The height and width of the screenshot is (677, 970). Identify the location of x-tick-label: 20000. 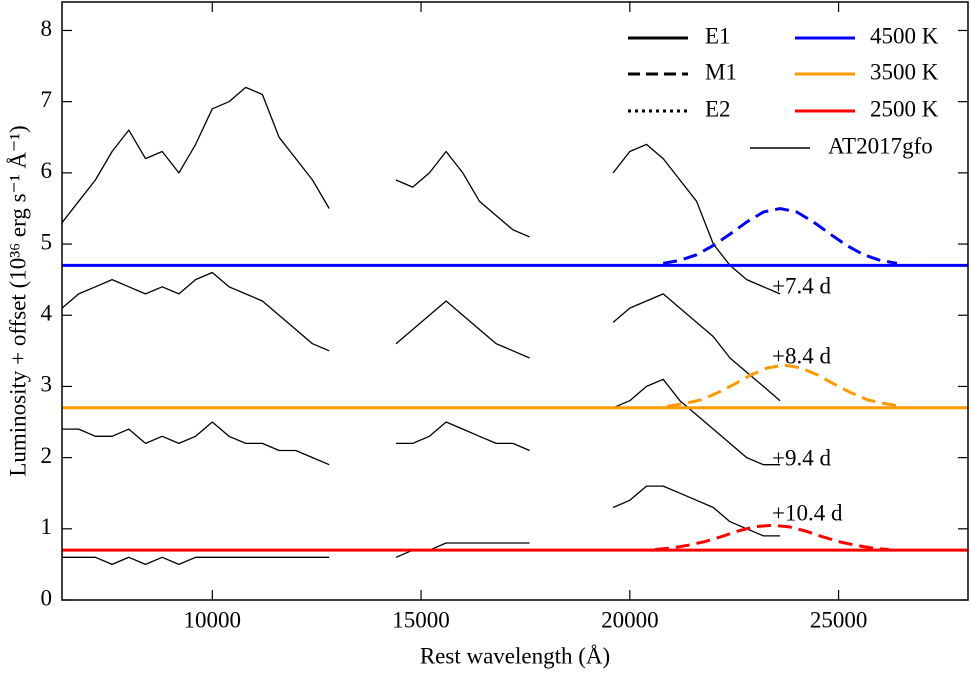
(630, 619).